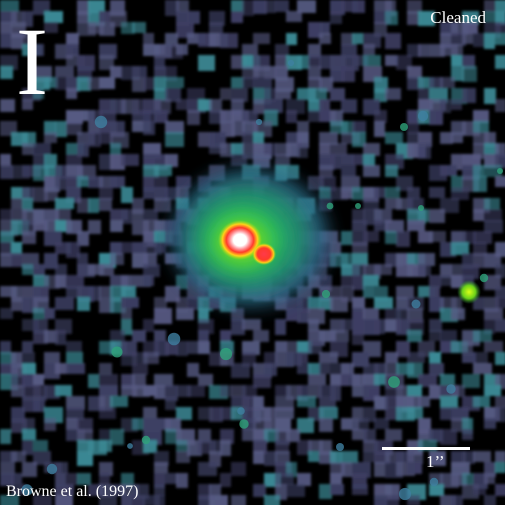  I want to click on band-label: I, so click(32, 61).